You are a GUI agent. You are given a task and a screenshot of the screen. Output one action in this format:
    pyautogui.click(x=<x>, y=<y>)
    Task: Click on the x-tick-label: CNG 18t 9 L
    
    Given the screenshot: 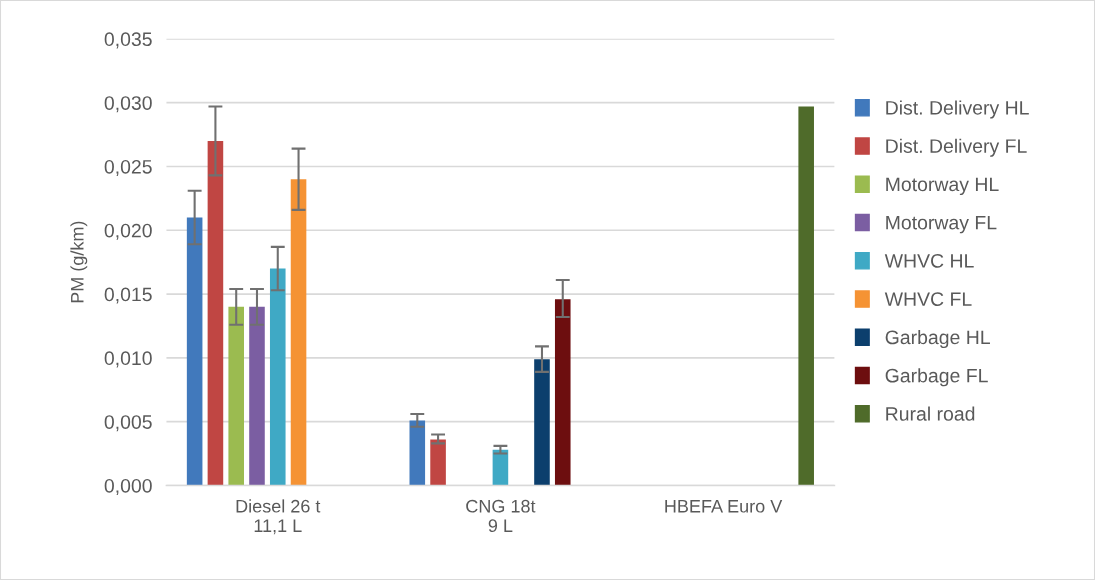 What is the action you would take?
    pyautogui.click(x=501, y=516)
    